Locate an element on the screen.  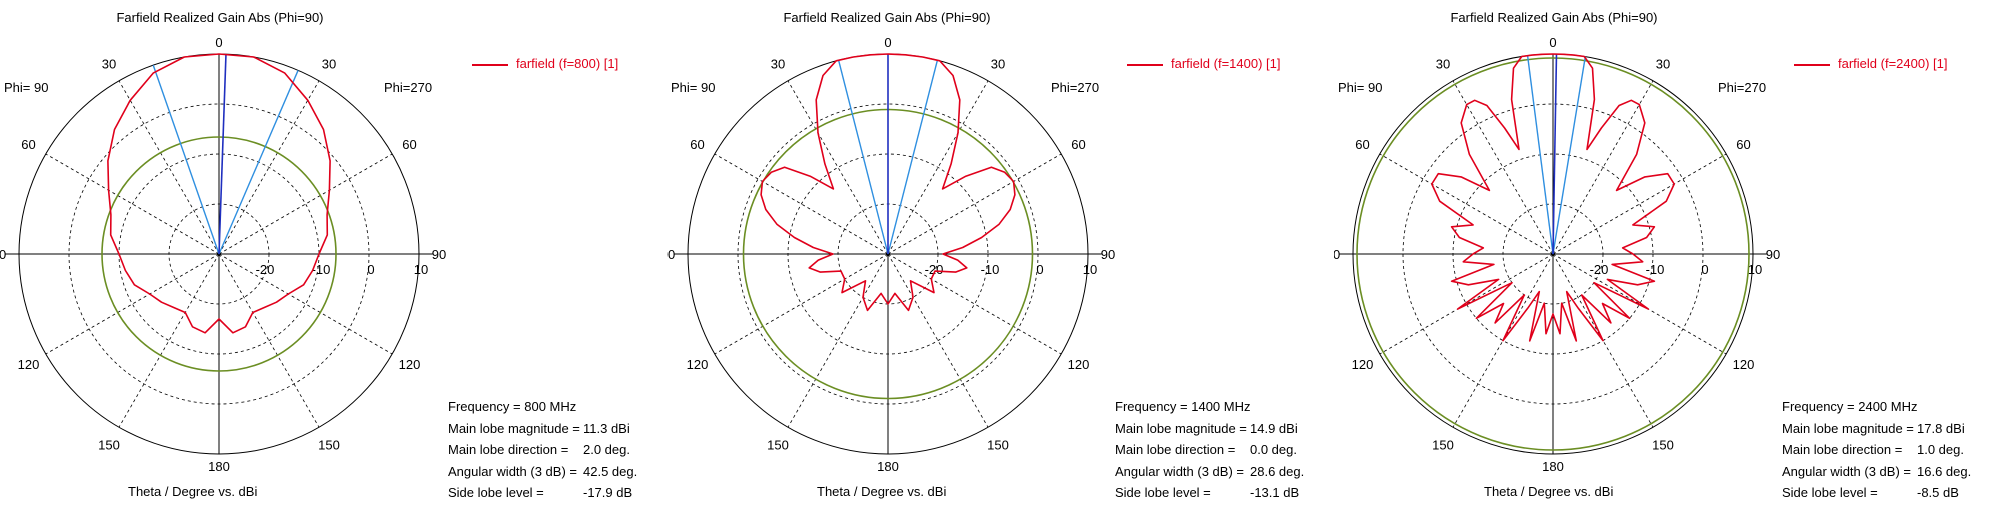
main-lobe-direction-line is located at coordinates (1555, 154).